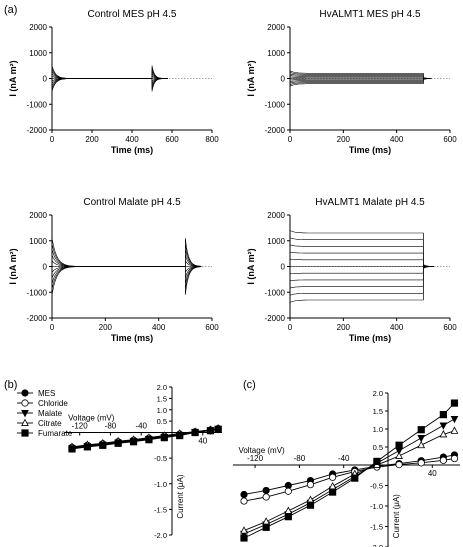  Describe the element at coordinates (378, 411) in the screenshot. I see `y-tick-label: 1.5` at that location.